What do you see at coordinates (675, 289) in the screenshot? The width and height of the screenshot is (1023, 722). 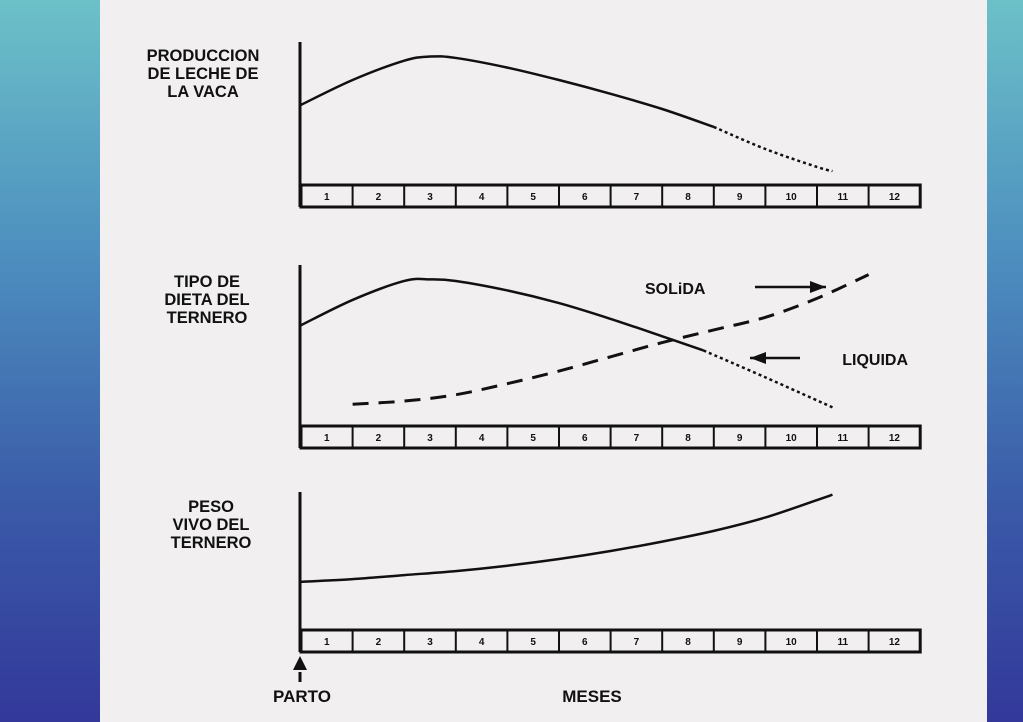 I see `annotation-label: SOLiDA` at bounding box center [675, 289].